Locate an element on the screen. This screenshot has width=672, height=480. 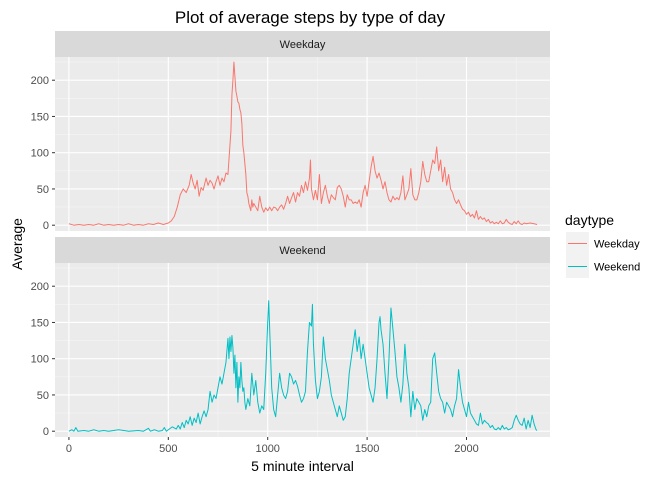
y-ticks-weekend: 0 50 100 150 200 is located at coordinates (43, 359).